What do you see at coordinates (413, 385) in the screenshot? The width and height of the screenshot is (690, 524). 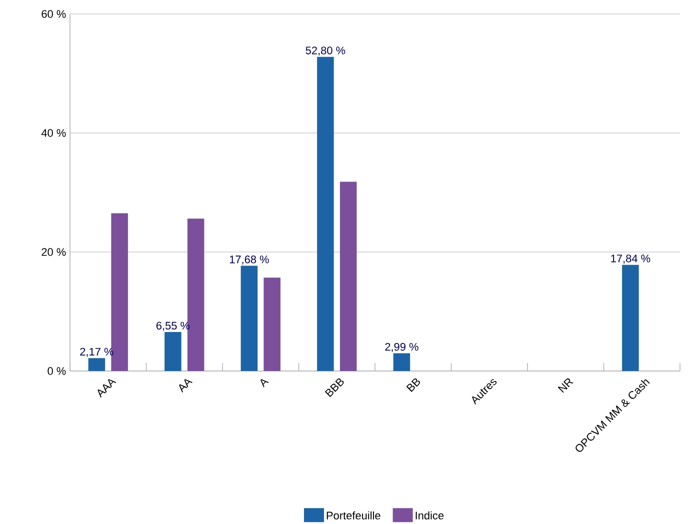 I see `x-tick-label: BB` at bounding box center [413, 385].